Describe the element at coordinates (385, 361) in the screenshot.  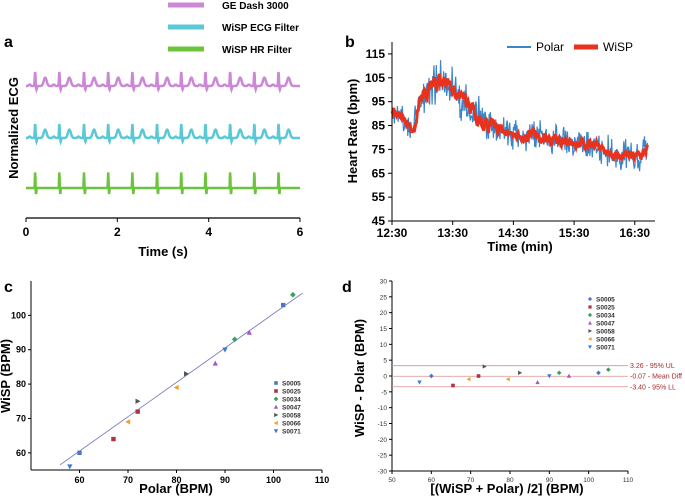
I see `y-tick-label-d: 5` at that location.